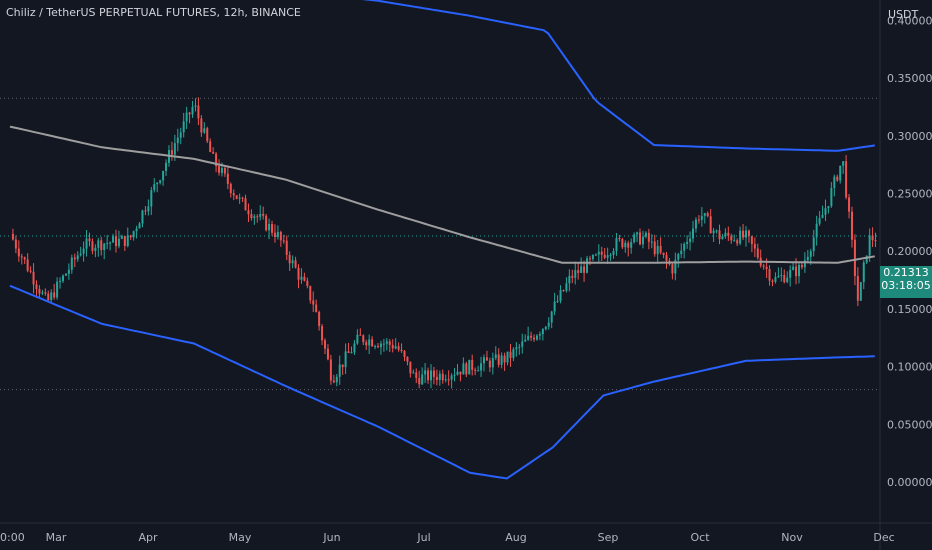 Image resolution: width=932 pixels, height=550 pixels. Describe the element at coordinates (447, 537) in the screenshot. I see `months-layer: 0:00 Mar Apr May Jun Jul Aug Sep Oct Nov Dec` at that location.